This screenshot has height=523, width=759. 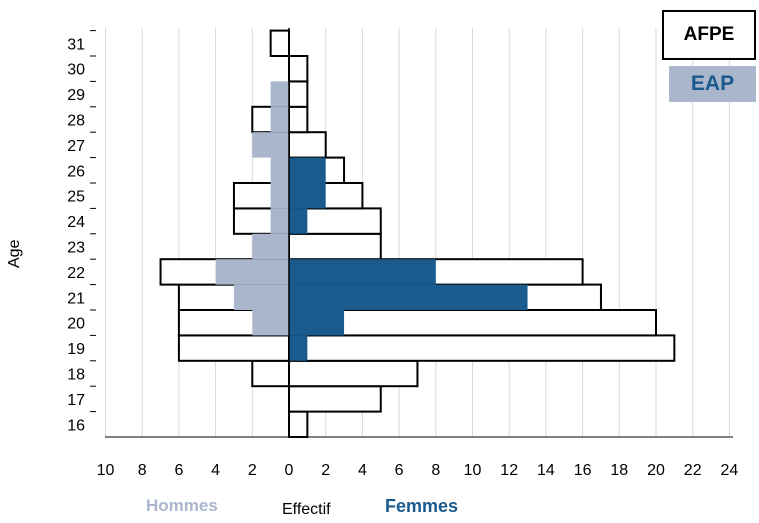 What do you see at coordinates (693, 470) in the screenshot?
I see `x-tick-label: 22` at bounding box center [693, 470].